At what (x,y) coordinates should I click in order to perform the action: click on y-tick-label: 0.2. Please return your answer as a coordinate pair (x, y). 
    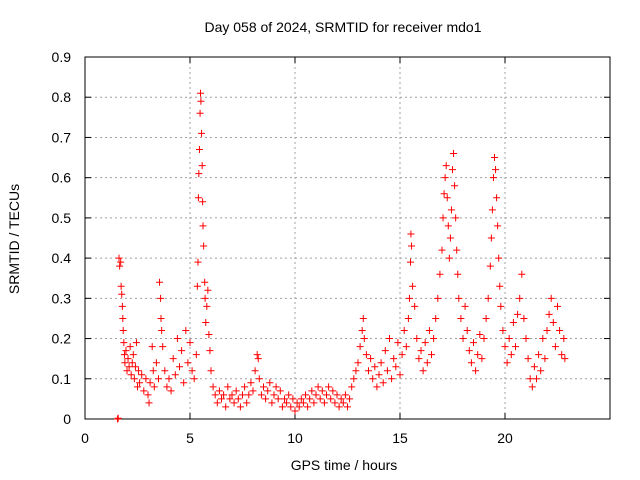
    Looking at the image, I should click on (62, 339).